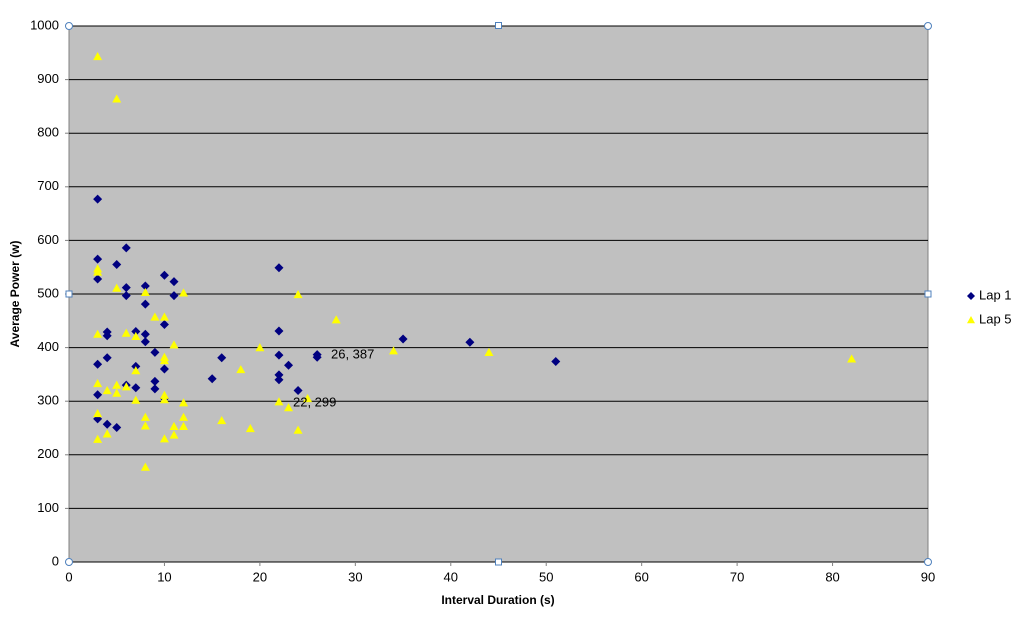 The image size is (1024, 630). What do you see at coordinates (355, 576) in the screenshot?
I see `x-tick-label: 30` at bounding box center [355, 576].